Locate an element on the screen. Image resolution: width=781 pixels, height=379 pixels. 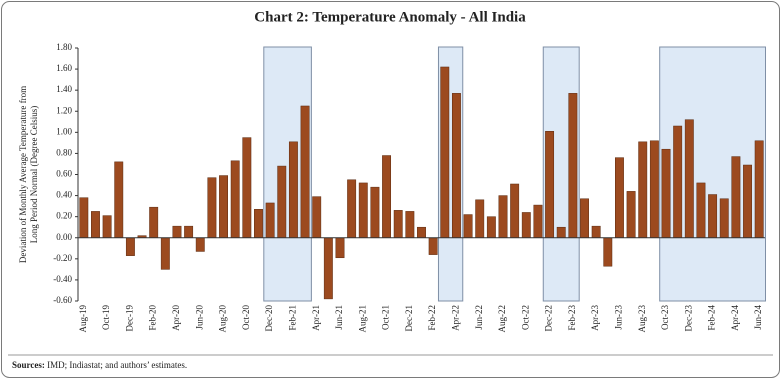
y-tick-label: -0.20 is located at coordinates (62, 258).